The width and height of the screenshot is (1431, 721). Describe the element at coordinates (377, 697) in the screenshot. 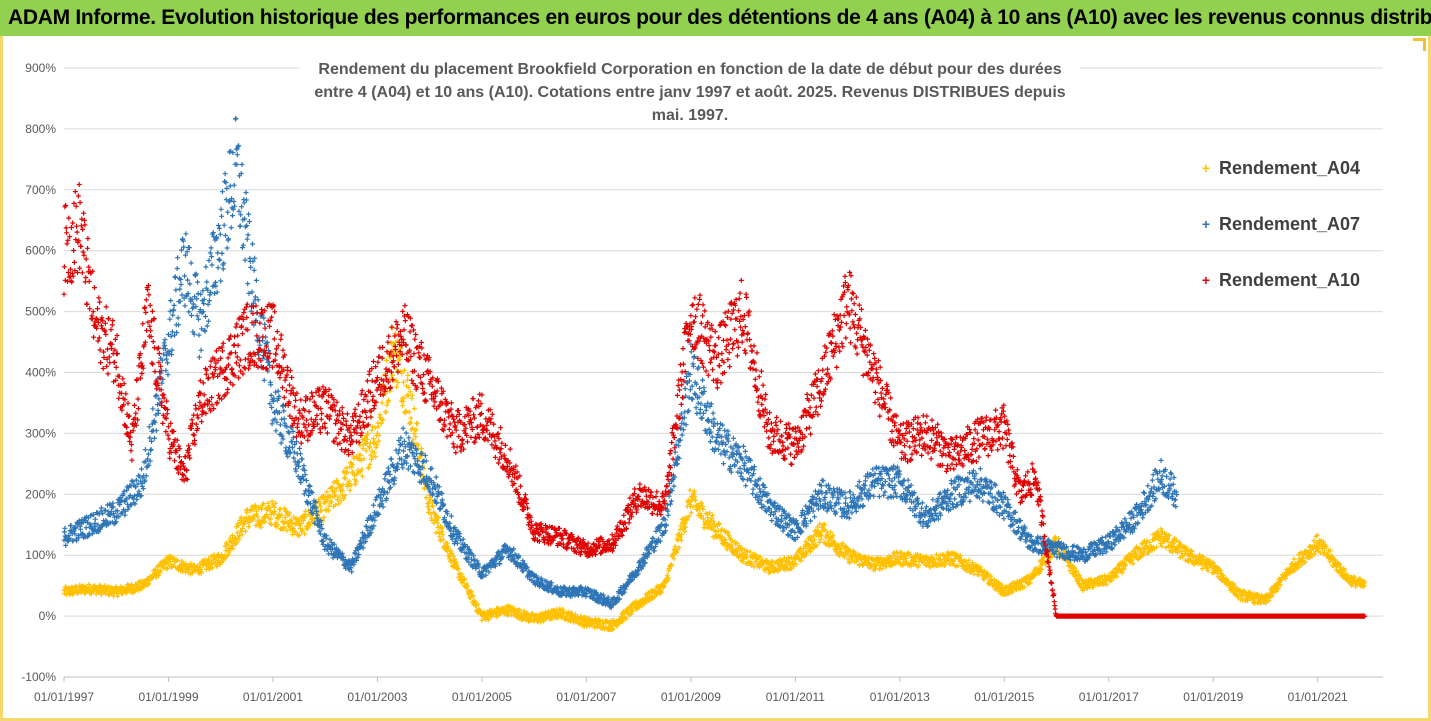

I see `x-tick-label: 01/01/2003` at that location.